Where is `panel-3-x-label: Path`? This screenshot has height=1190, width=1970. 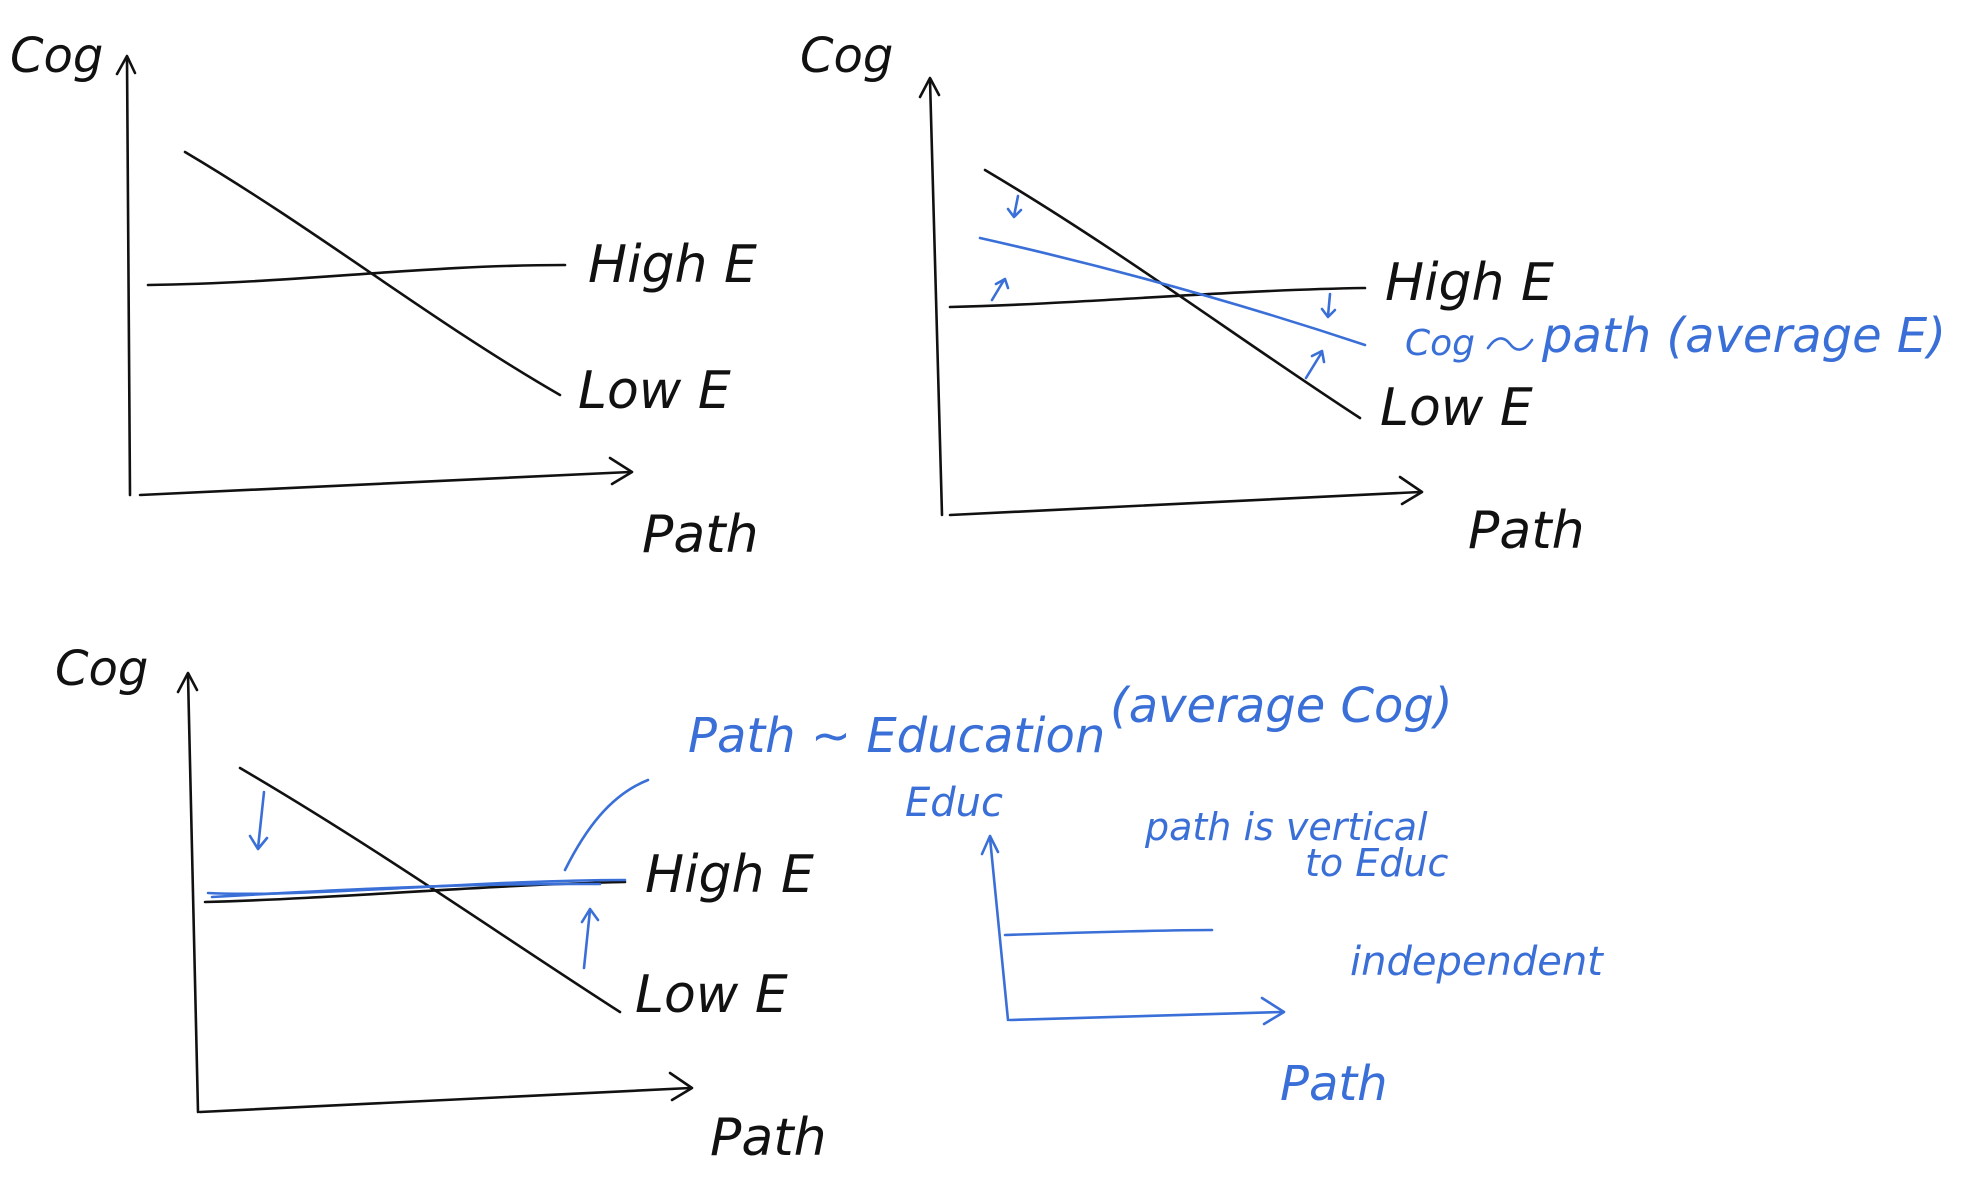
panel-3-x-label: Path is located at coordinates (768, 1138).